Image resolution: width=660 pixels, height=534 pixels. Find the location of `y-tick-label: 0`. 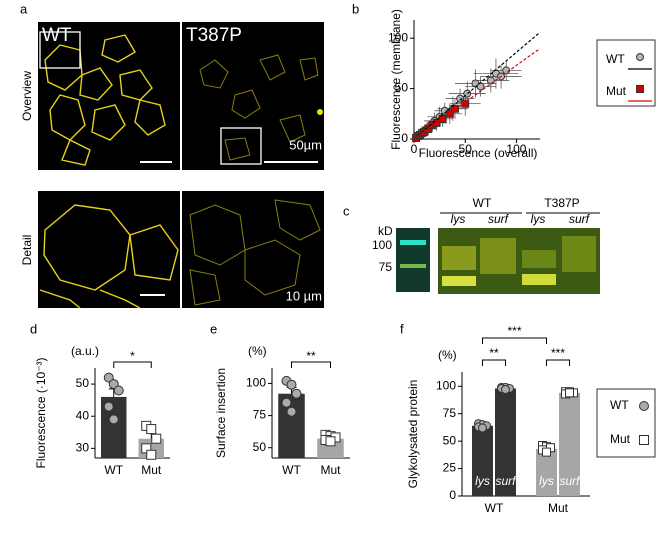

y-tick-label: 0 is located at coordinates (404, 138).